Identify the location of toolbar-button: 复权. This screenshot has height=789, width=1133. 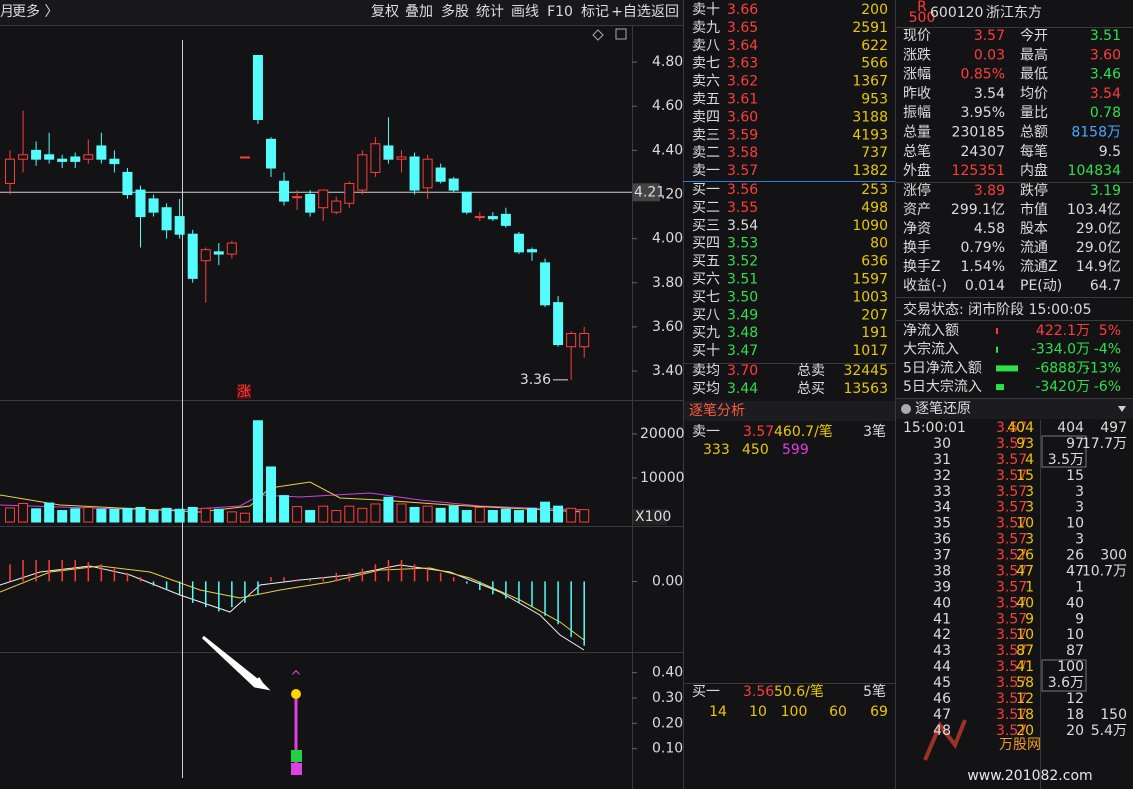
(385, 11).